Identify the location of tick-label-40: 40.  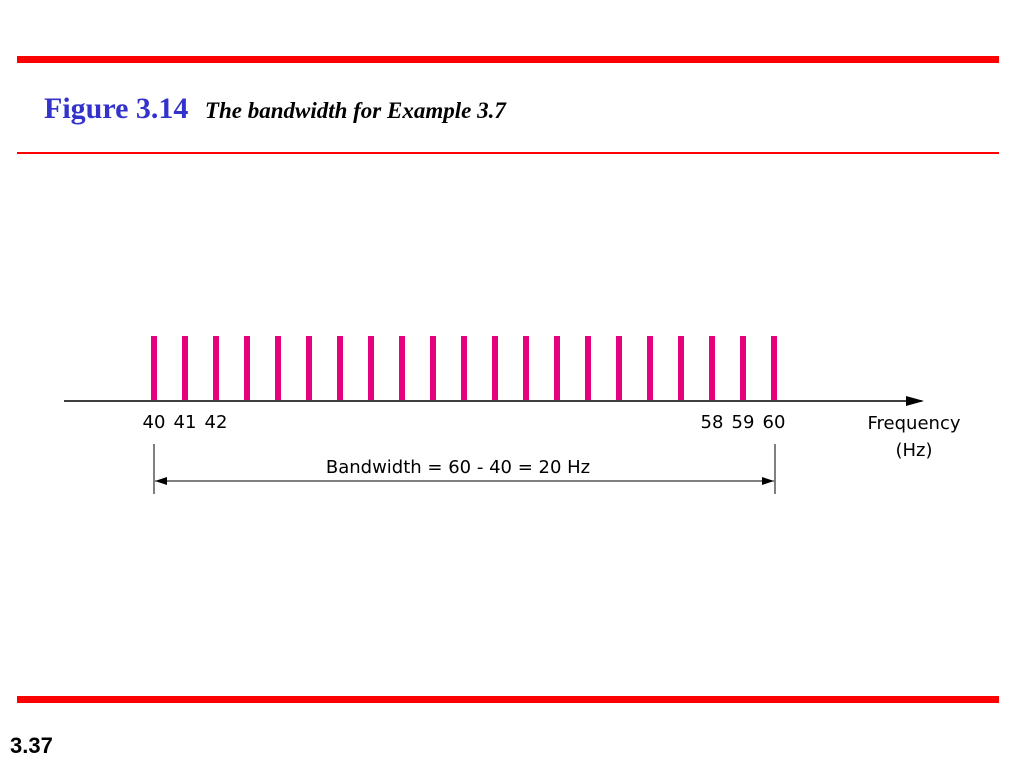
(154, 422).